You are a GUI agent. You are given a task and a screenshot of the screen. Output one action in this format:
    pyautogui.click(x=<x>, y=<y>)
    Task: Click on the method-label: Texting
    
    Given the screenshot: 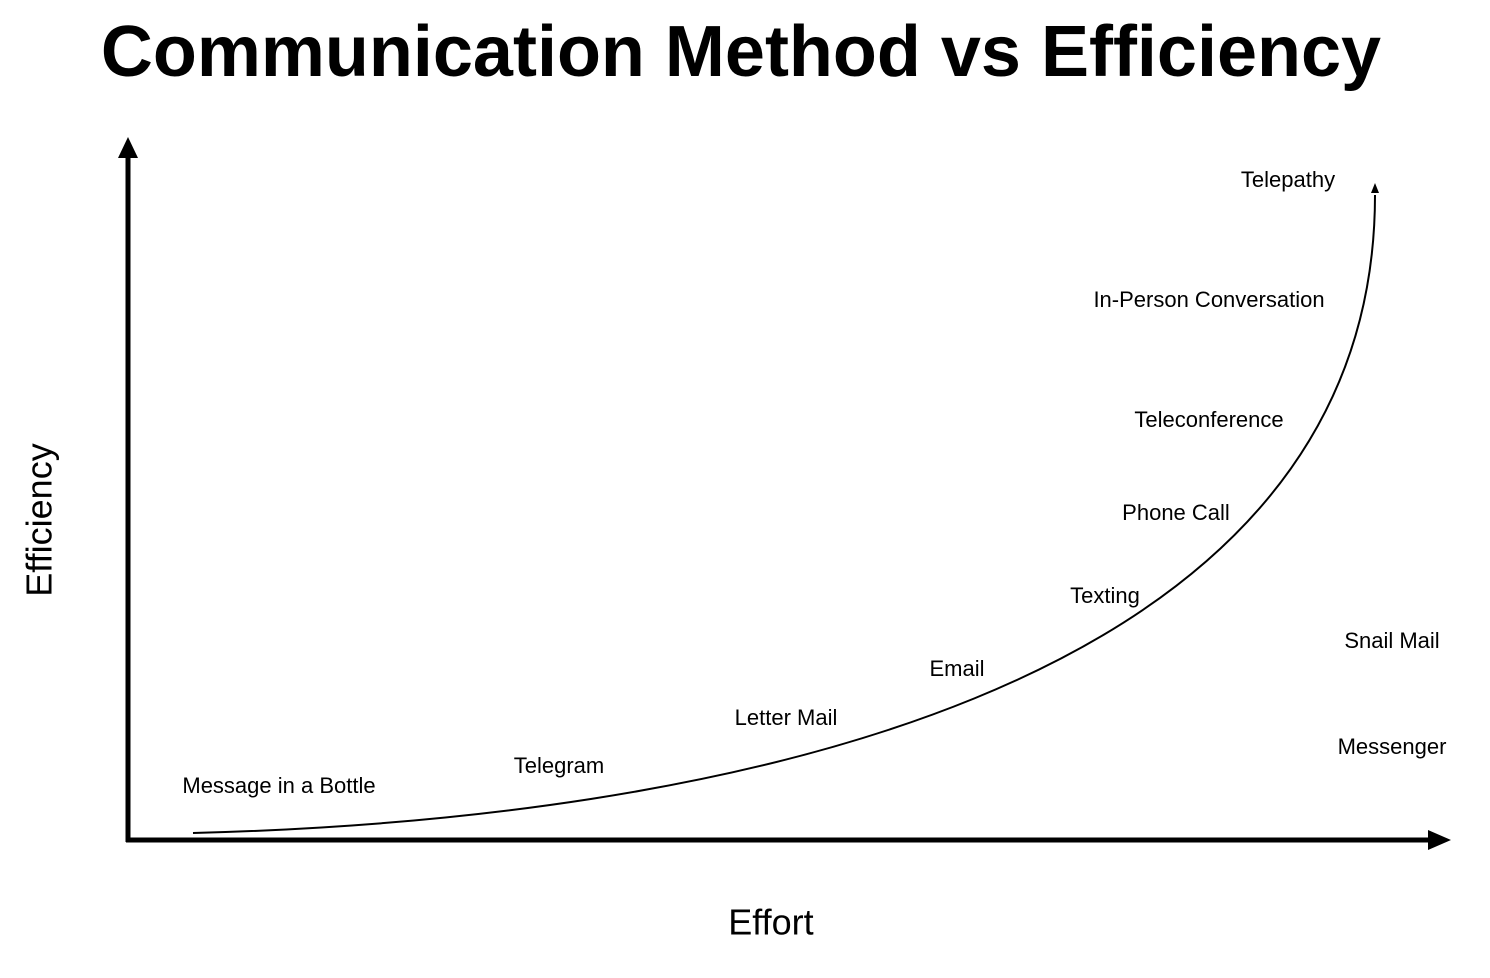 What is the action you would take?
    pyautogui.click(x=1105, y=595)
    